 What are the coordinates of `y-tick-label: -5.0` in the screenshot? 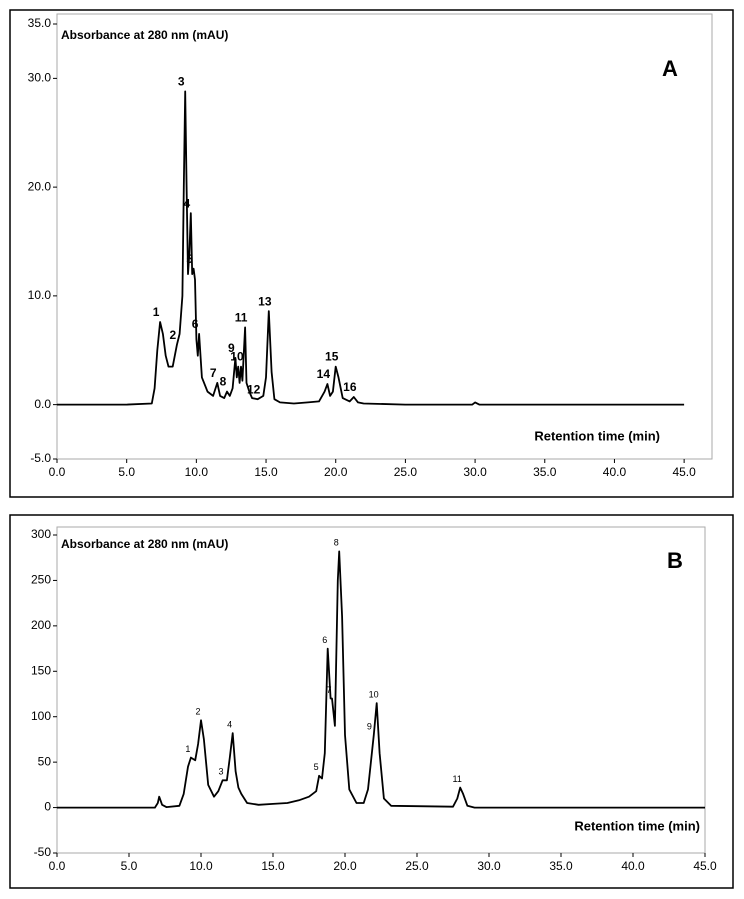 It's located at (40, 458).